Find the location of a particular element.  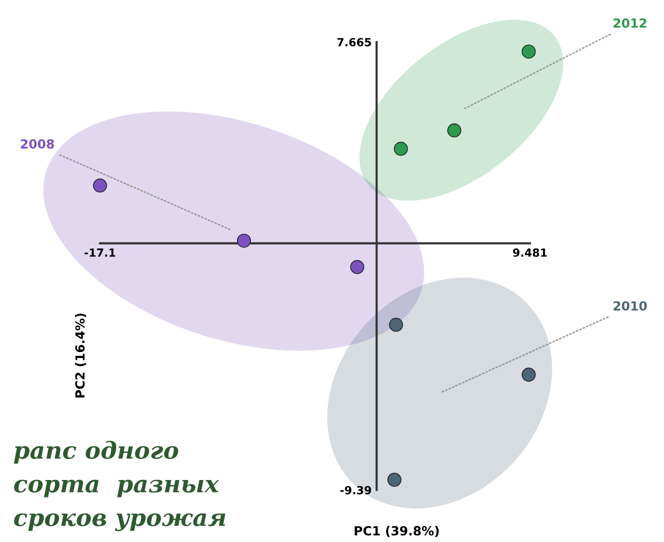

x-tick-label: 9.481 is located at coordinates (530, 252).